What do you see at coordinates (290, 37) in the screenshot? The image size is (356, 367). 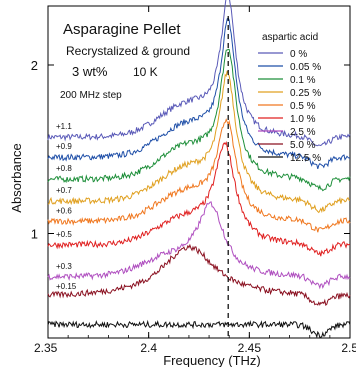 I see `legend-title: aspartic acid` at bounding box center [290, 37].